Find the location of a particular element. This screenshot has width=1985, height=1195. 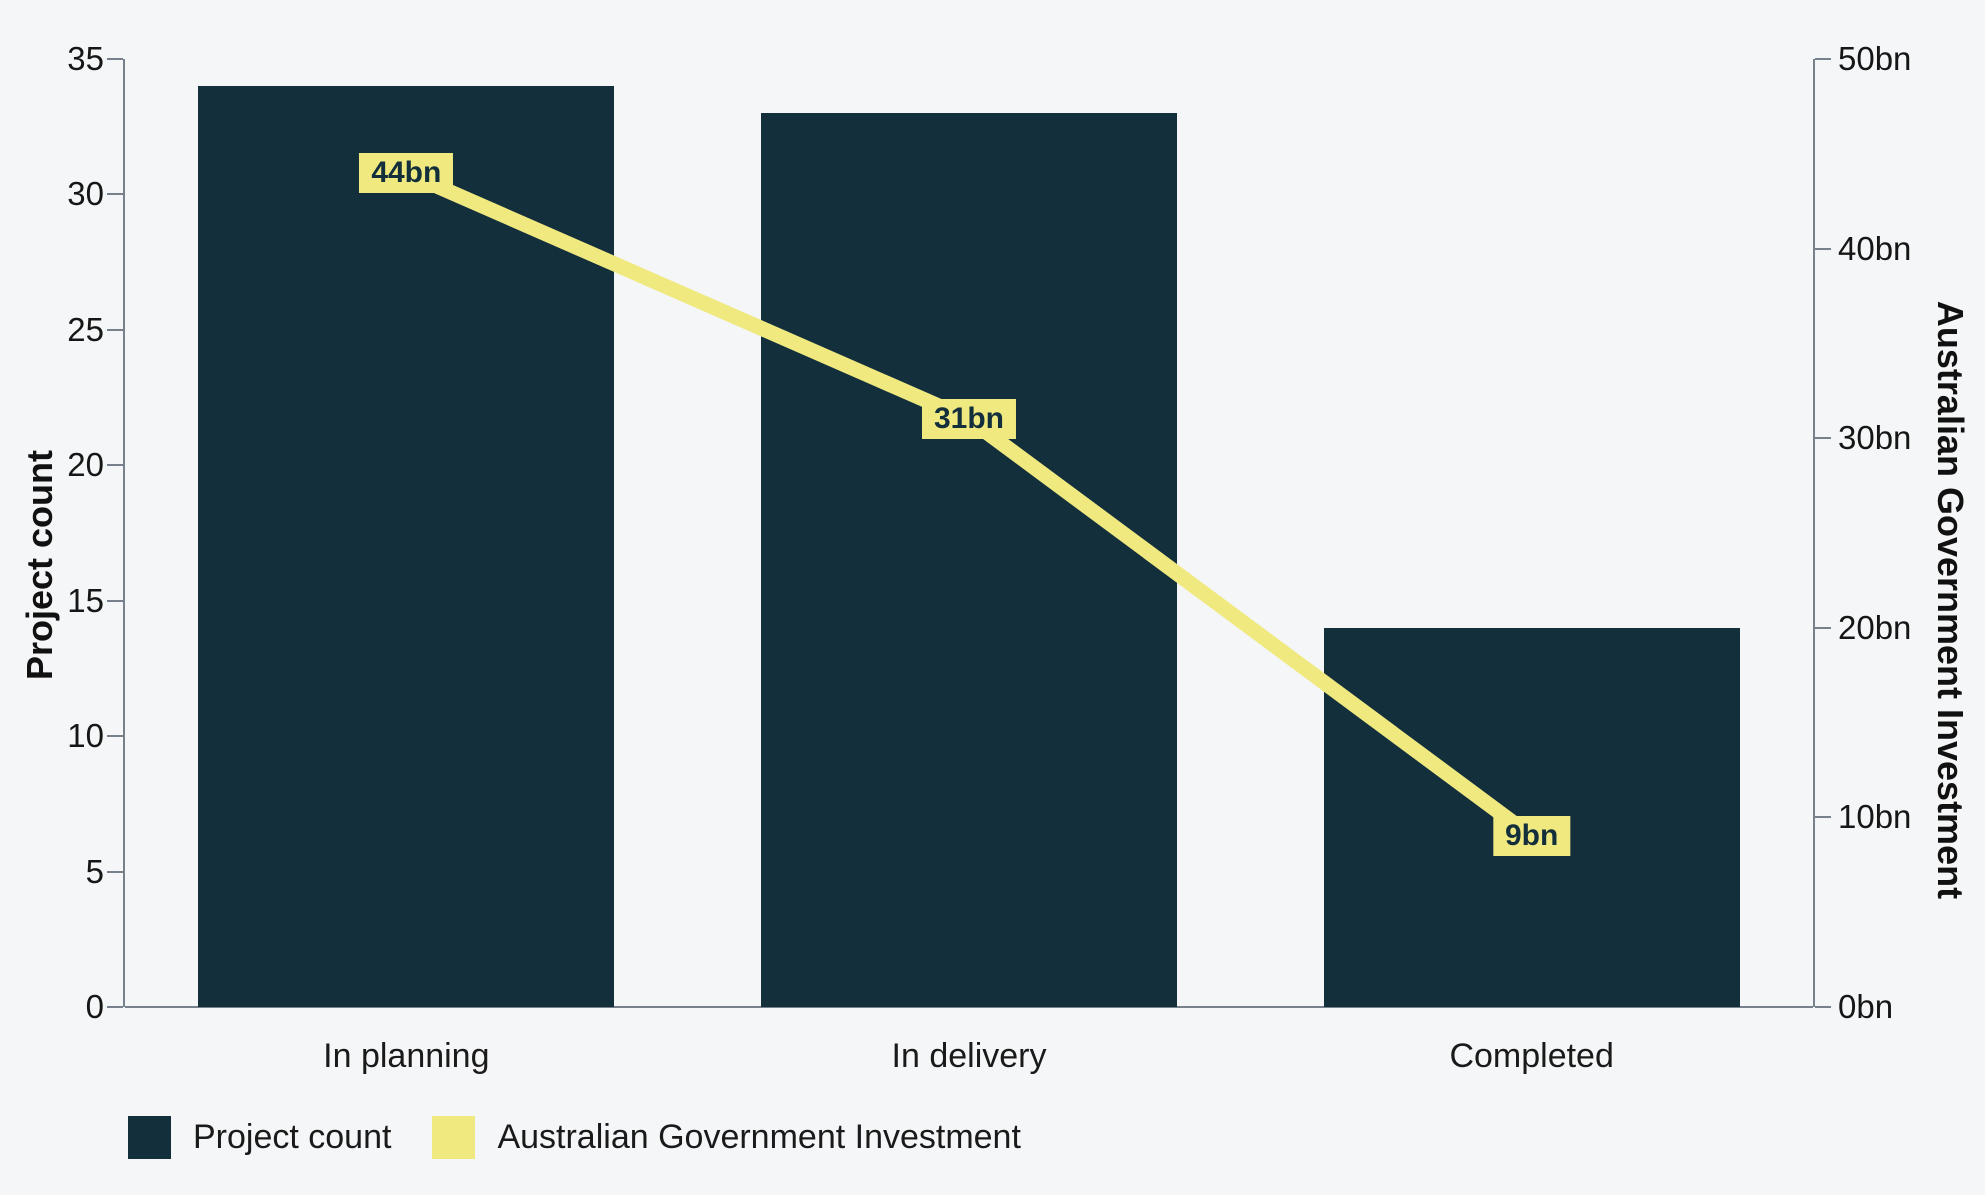

legend-item-australian-government-investment: Australian Government Investment is located at coordinates (726, 1137).